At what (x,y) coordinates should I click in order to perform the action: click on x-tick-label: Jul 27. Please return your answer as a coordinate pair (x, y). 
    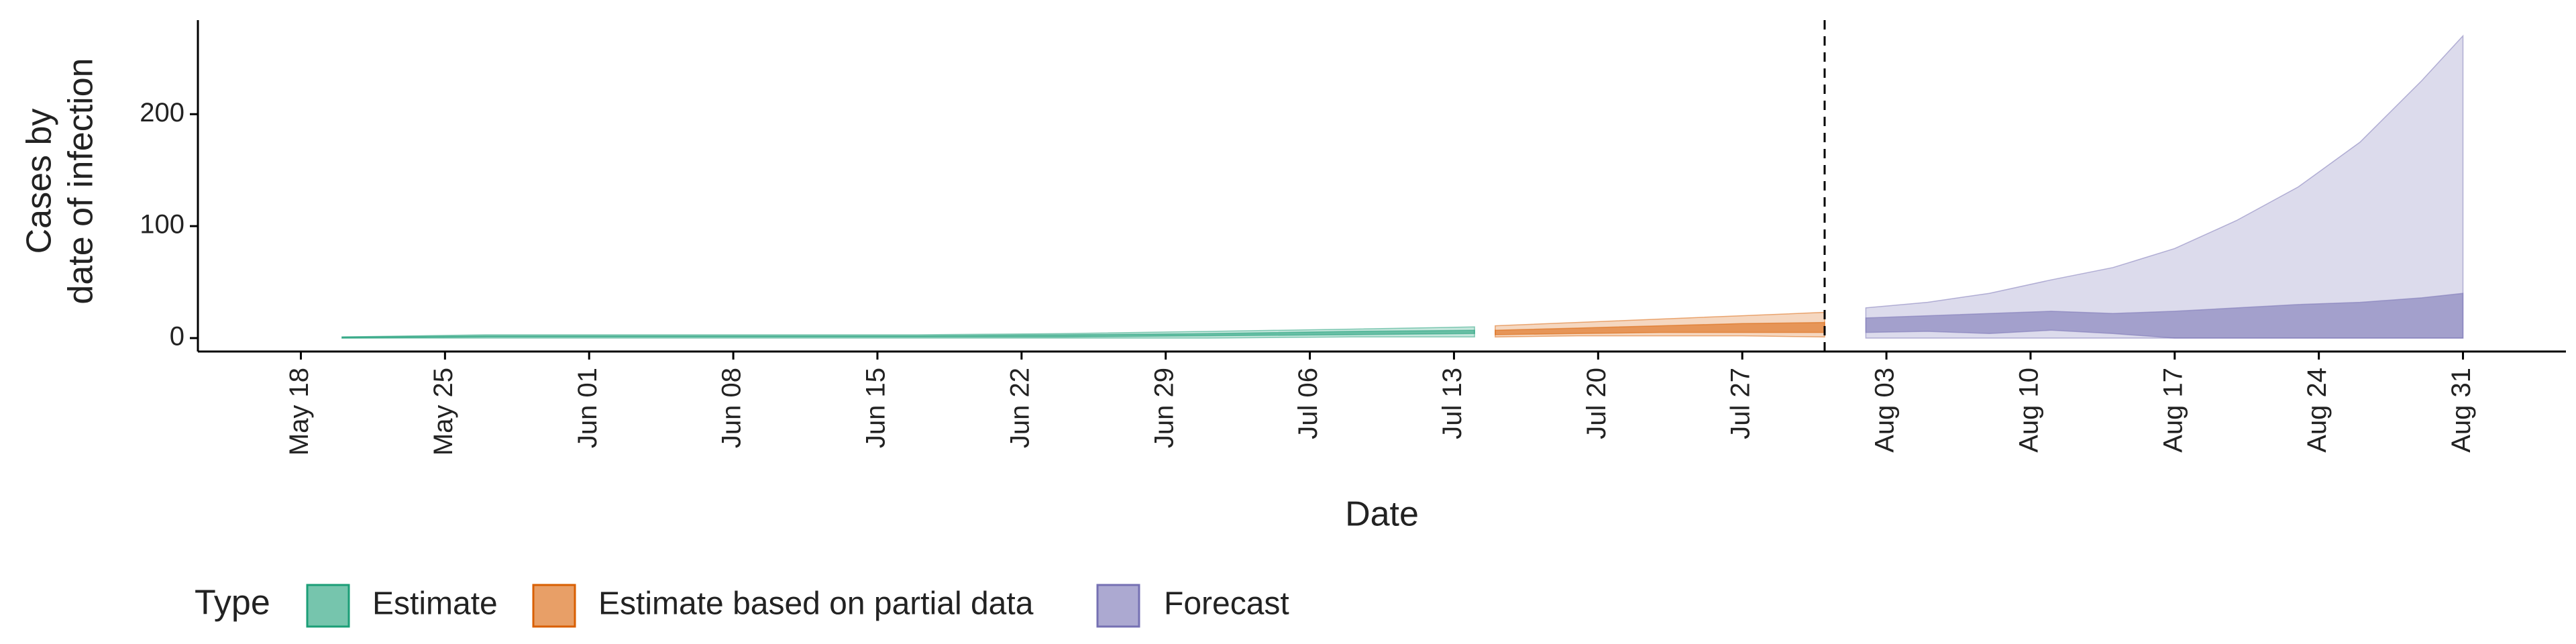
    Looking at the image, I should click on (1741, 403).